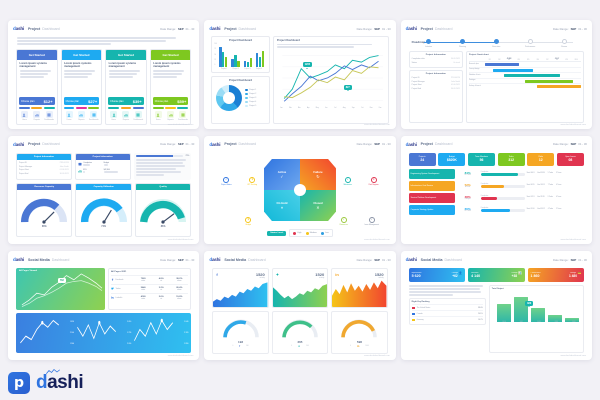 The height and width of the screenshot is (400, 600). What do you see at coordinates (555, 275) in the screenshot?
I see `stat-card-conversions: Conversions 1 860 Change 1 480 💳` at bounding box center [555, 275].